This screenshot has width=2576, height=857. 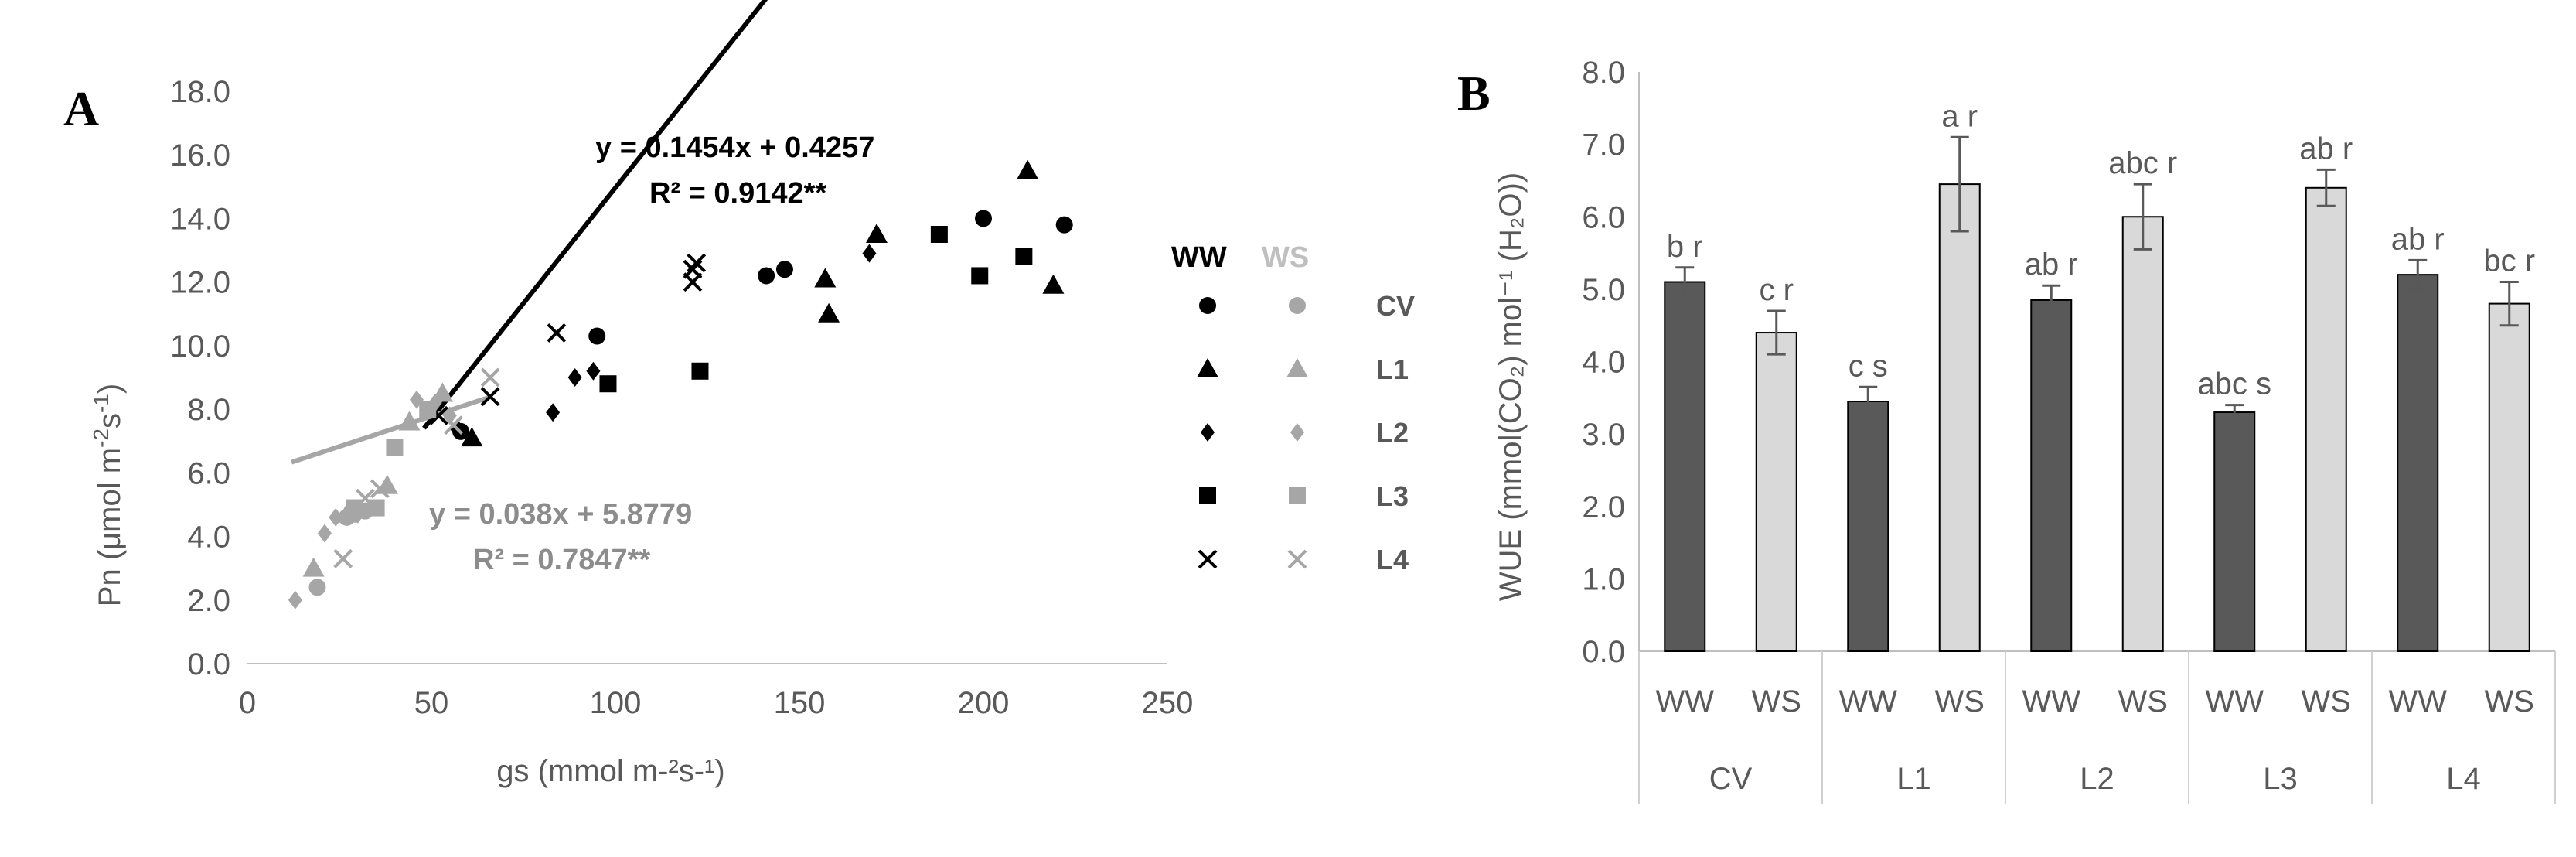 What do you see at coordinates (734, 147) in the screenshot?
I see `ww-equation: y = 0.1454x + 0.4257` at bounding box center [734, 147].